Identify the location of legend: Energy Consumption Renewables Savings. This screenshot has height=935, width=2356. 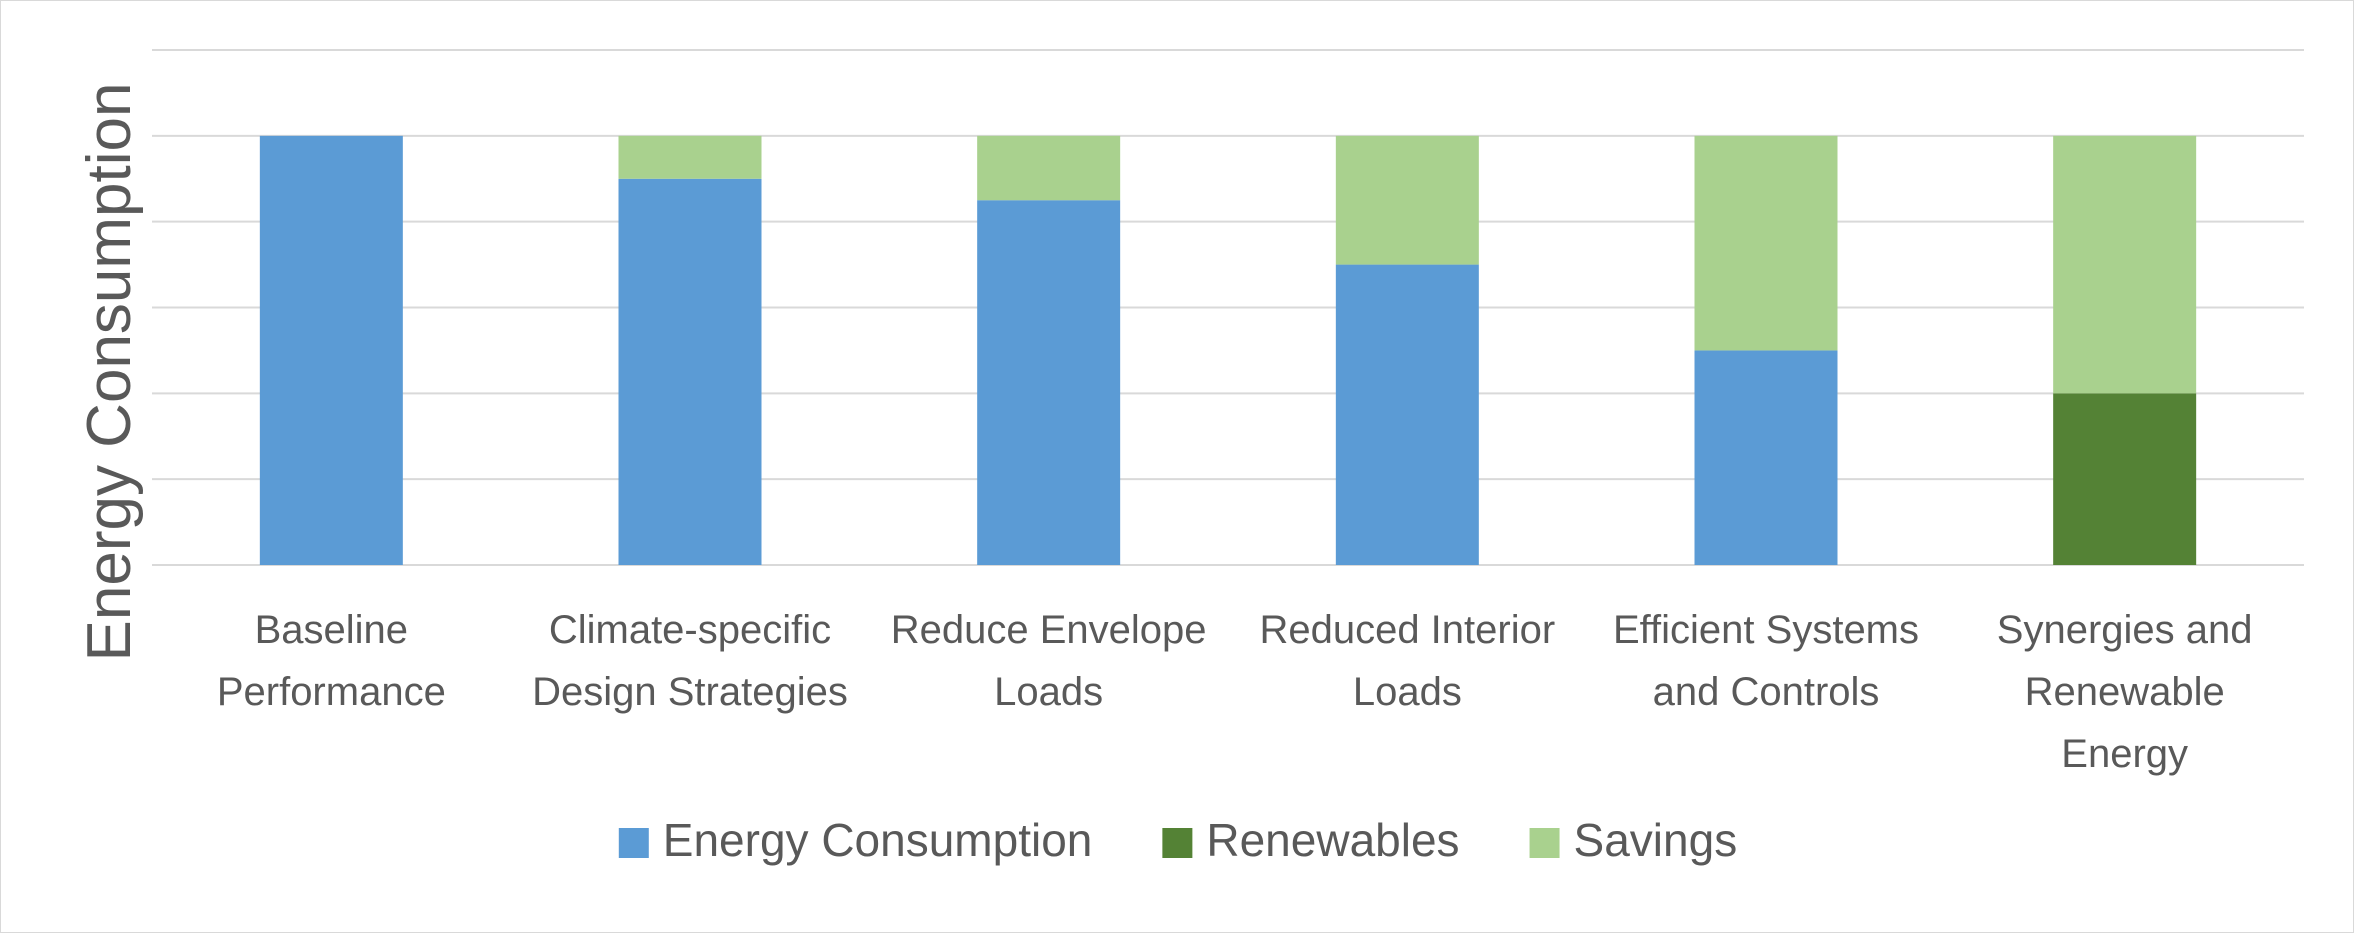
(1178, 840).